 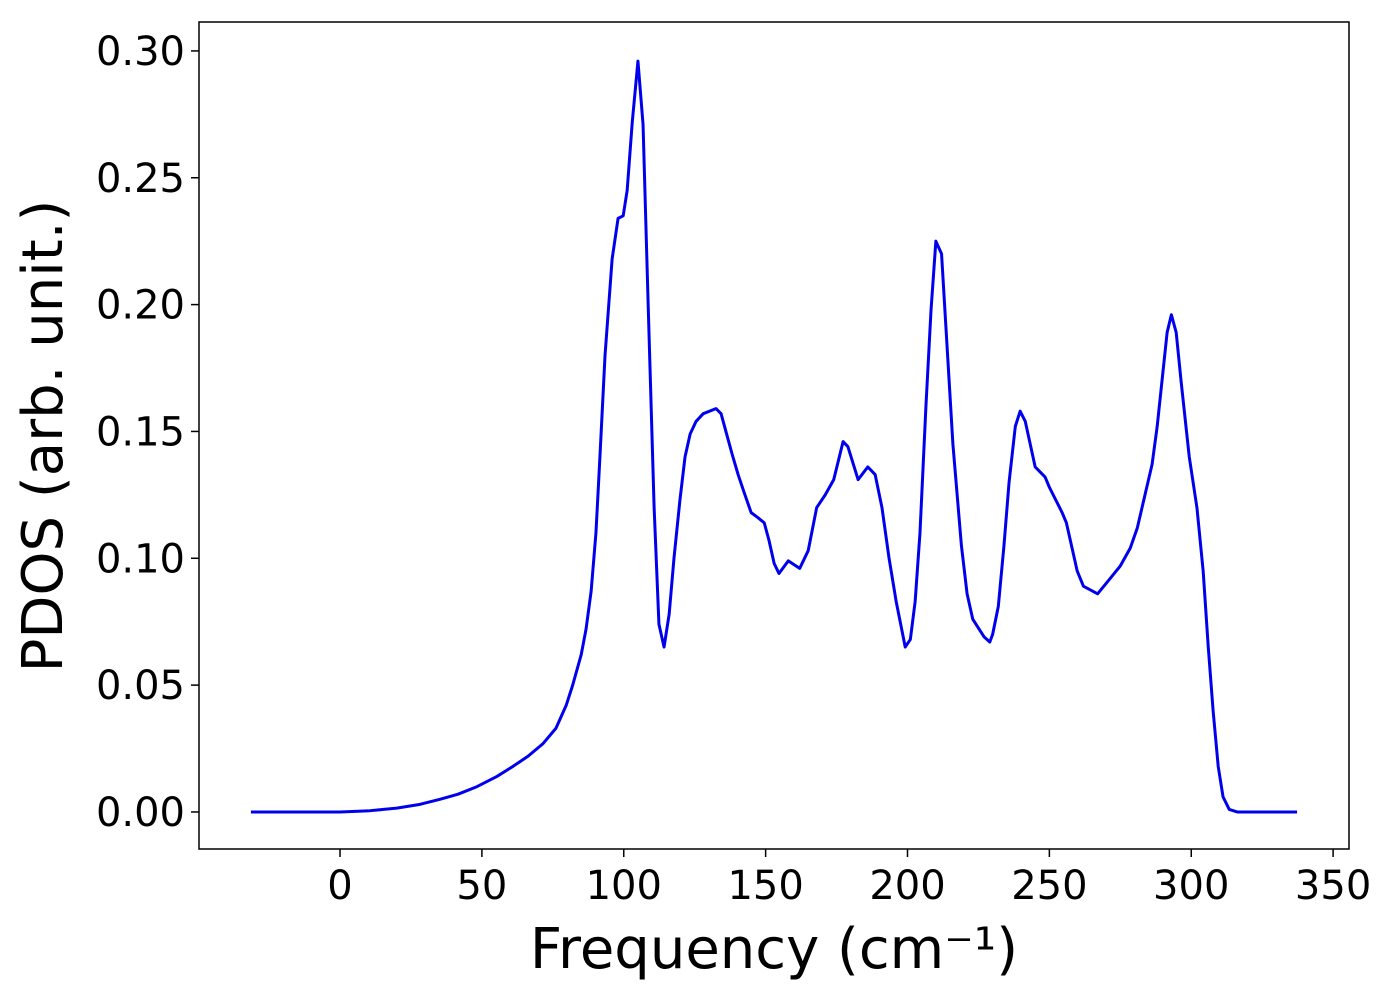 What do you see at coordinates (765, 886) in the screenshot?
I see `x-tick-label: 150` at bounding box center [765, 886].